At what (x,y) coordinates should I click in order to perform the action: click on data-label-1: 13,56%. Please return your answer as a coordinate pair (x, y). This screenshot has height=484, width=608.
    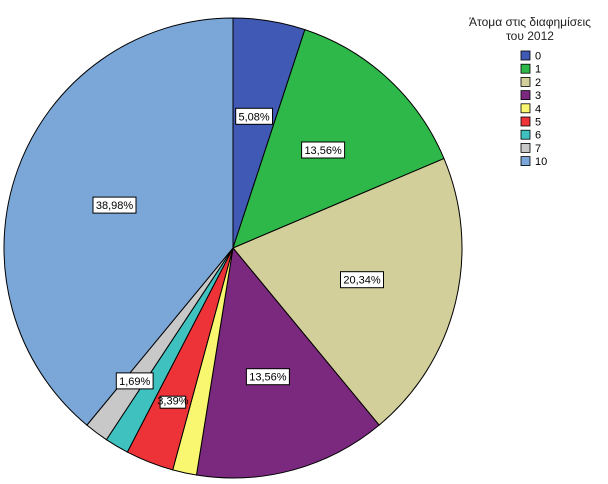
    Looking at the image, I should click on (323, 151).